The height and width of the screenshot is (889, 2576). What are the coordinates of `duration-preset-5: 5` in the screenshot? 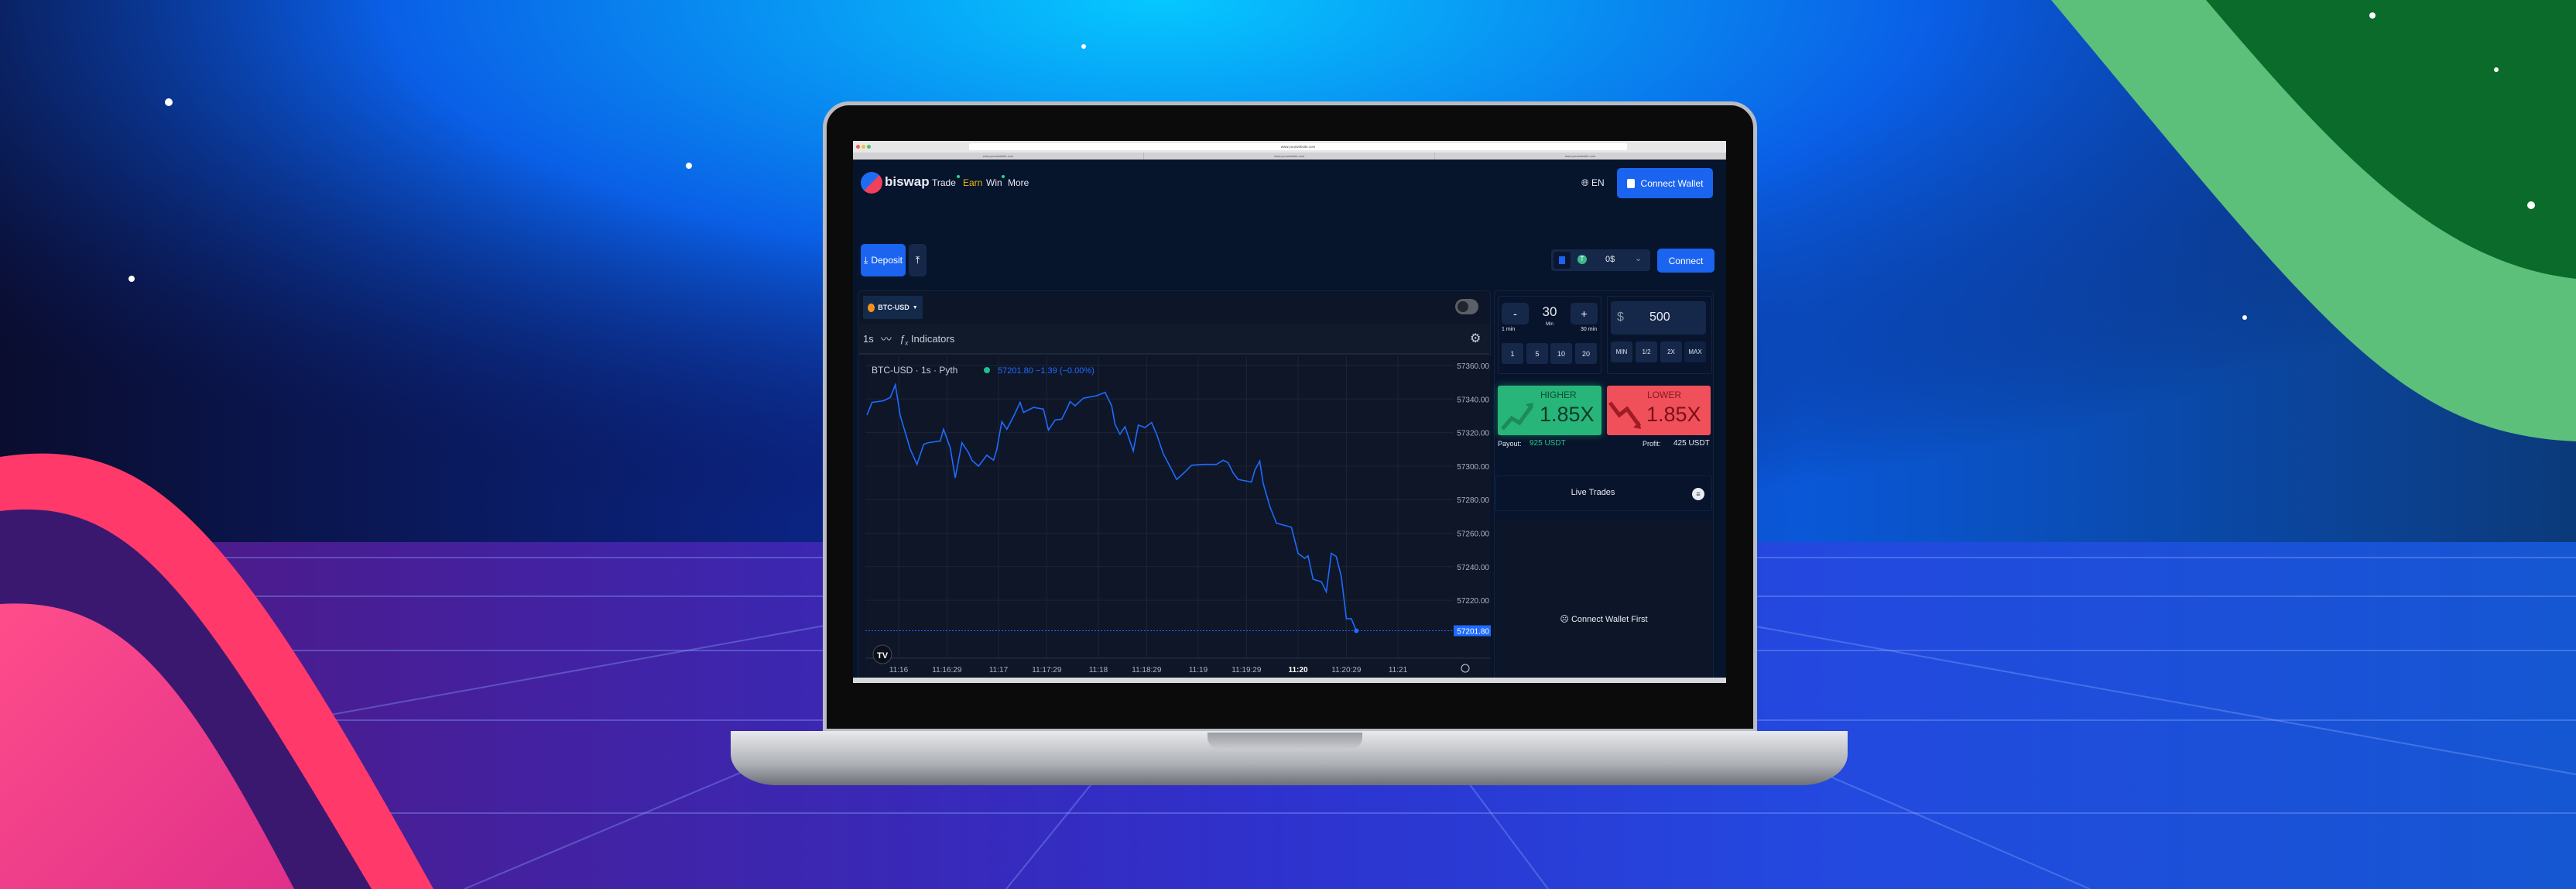 It's located at (1537, 353).